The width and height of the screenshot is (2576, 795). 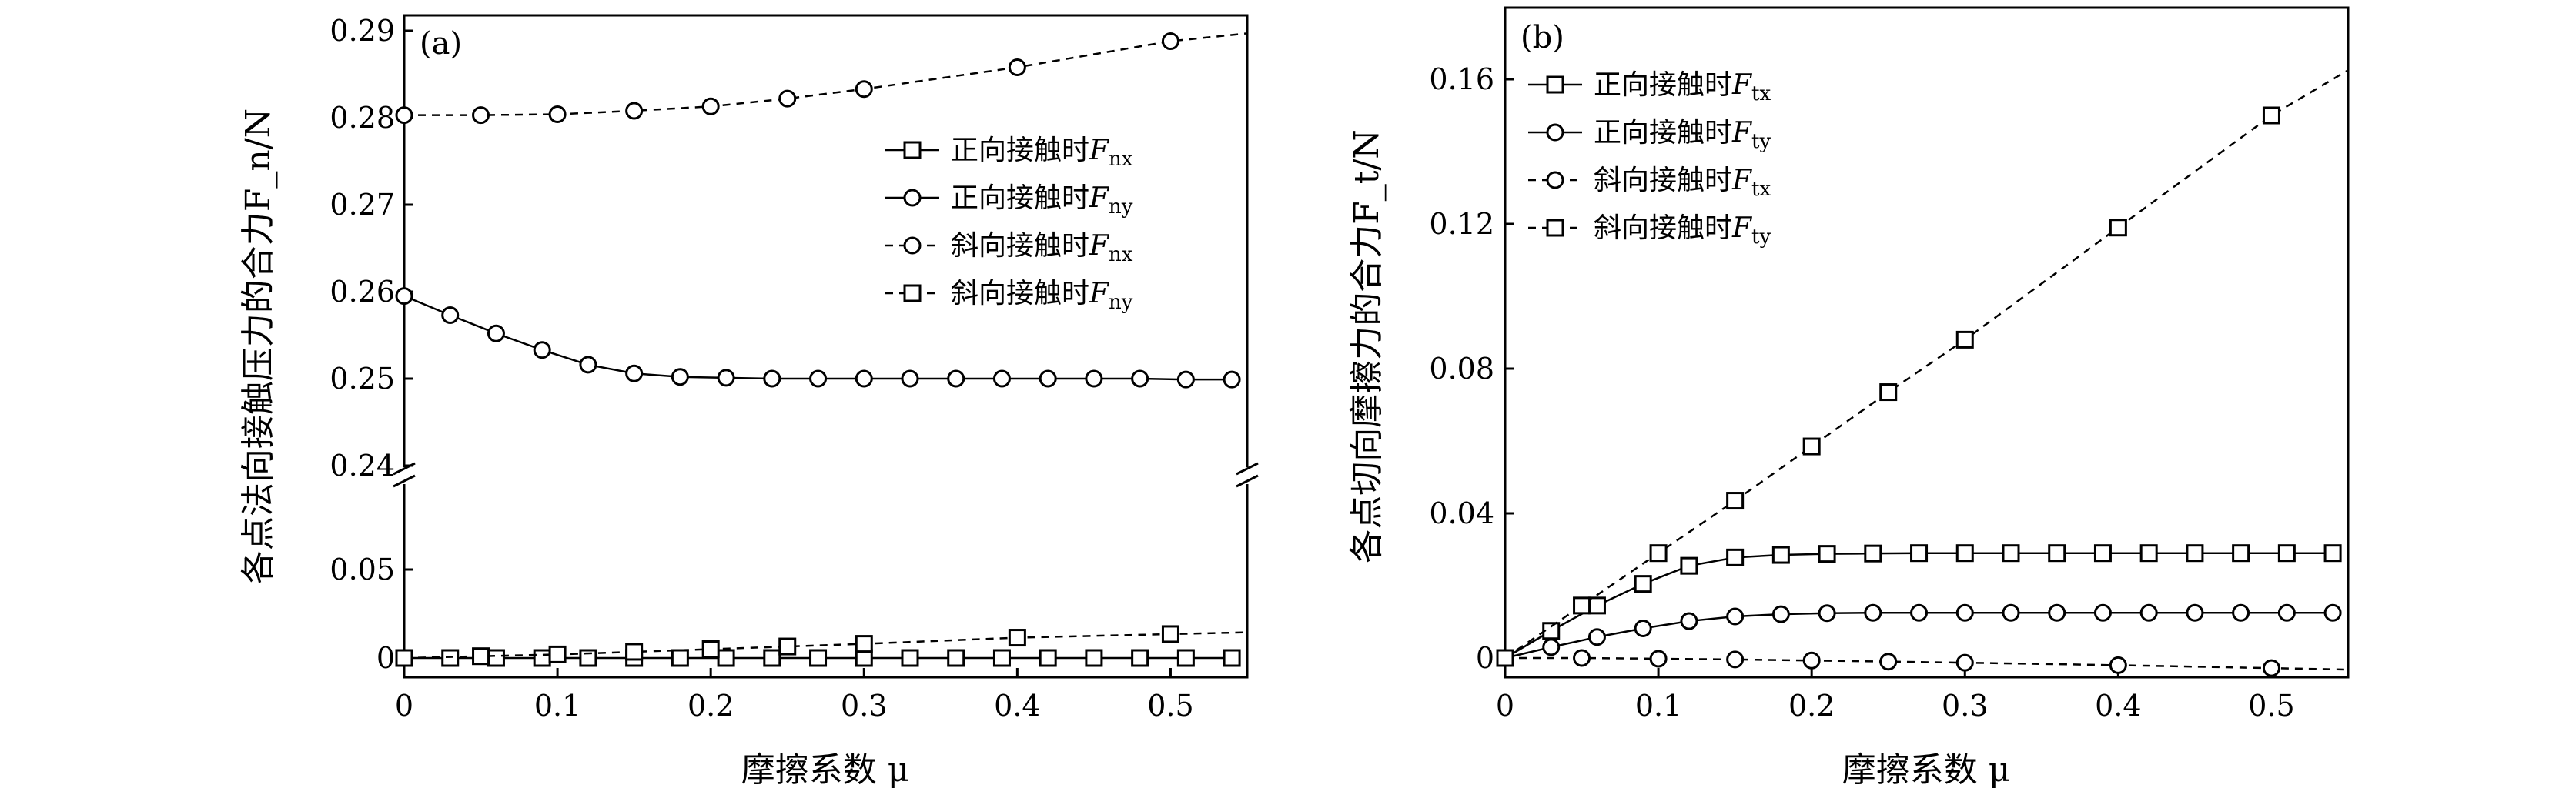 I want to click on y-tick-label-a: 0.24, so click(x=363, y=466).